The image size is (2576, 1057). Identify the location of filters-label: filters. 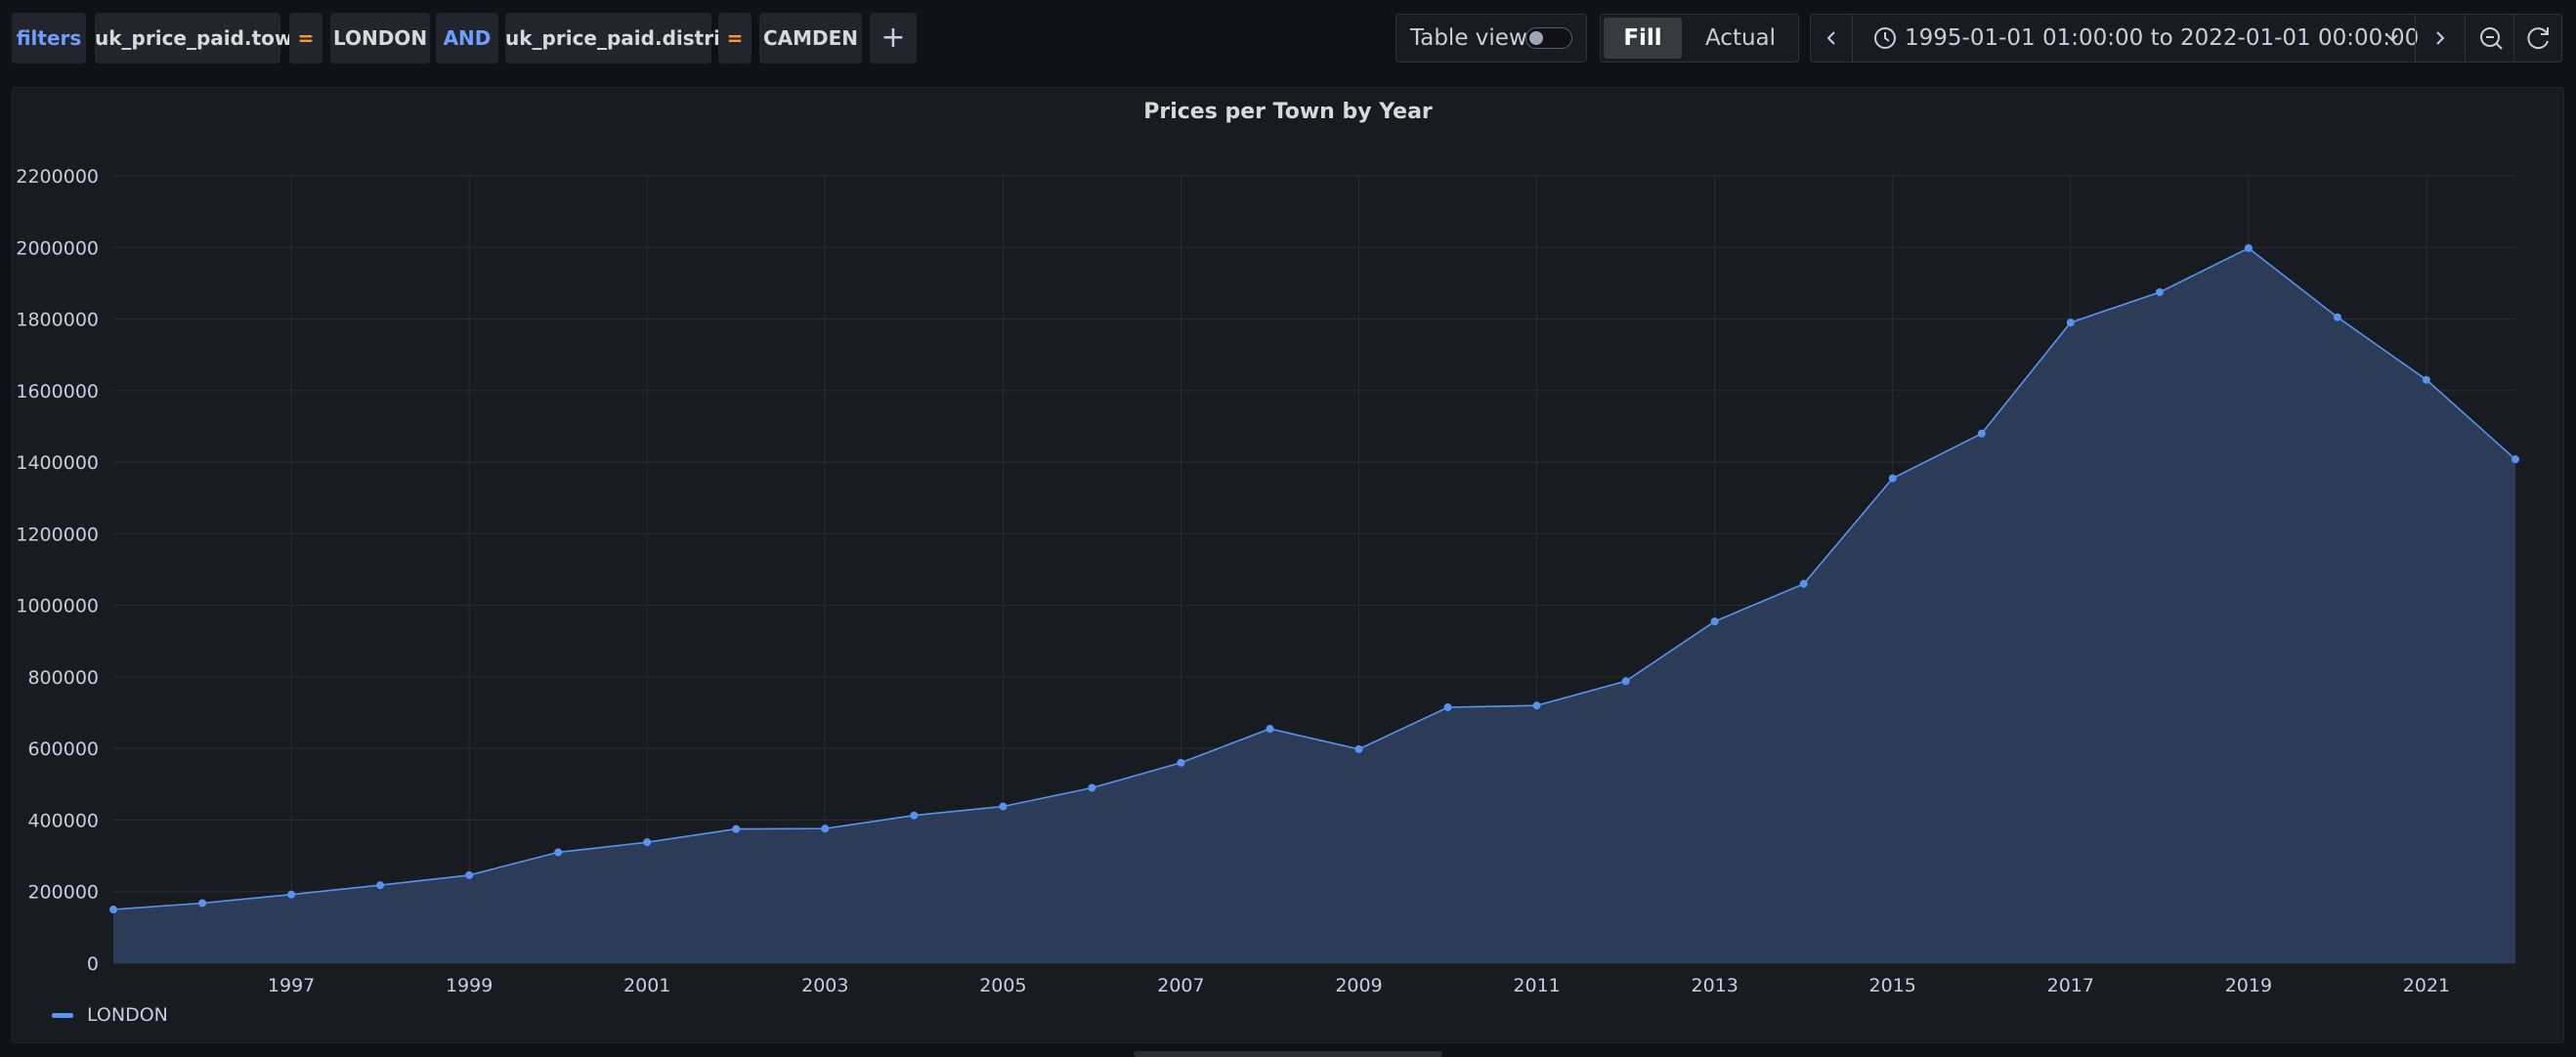
(49, 38).